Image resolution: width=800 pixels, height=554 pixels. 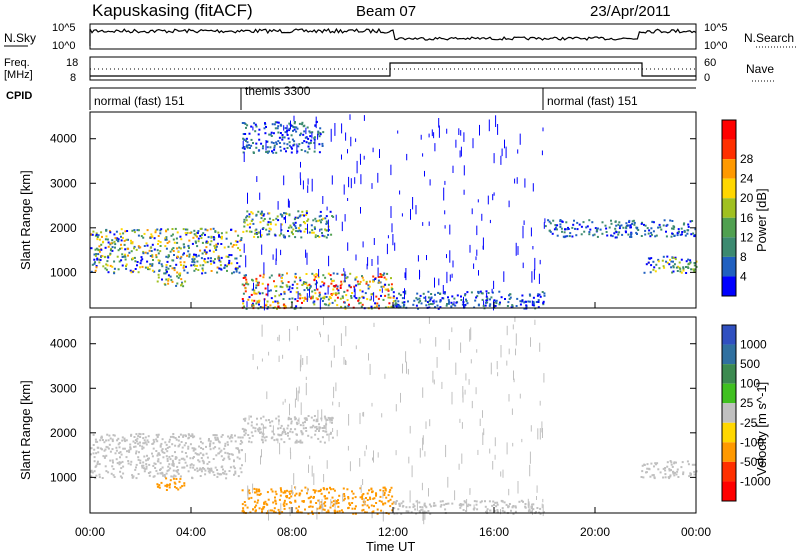 I want to click on beam-label: Beam 07, so click(x=386, y=11).